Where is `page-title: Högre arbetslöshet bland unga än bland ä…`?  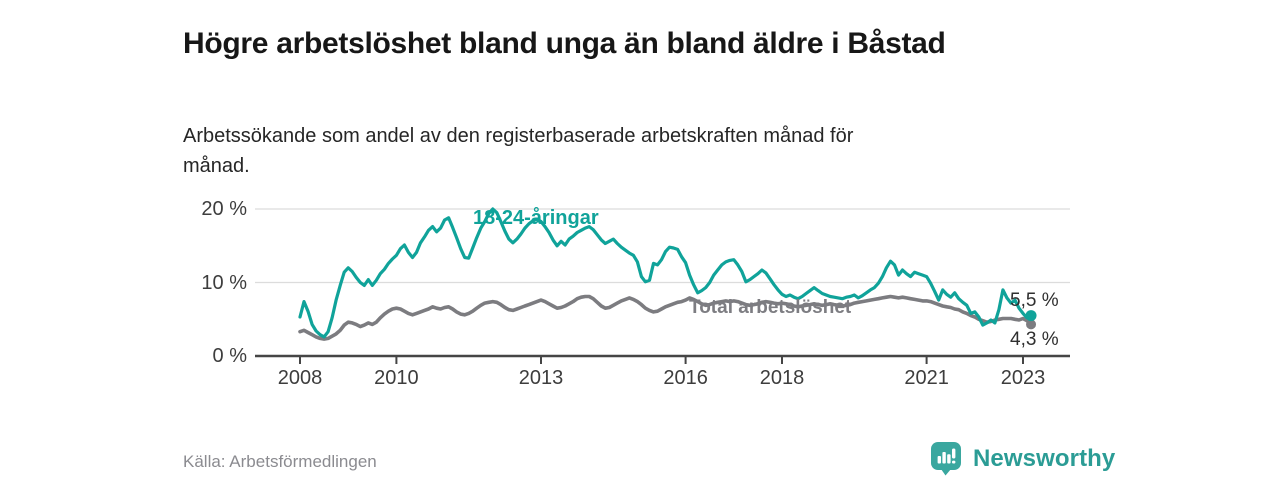 page-title: Högre arbetslöshet bland unga än bland ä… is located at coordinates (564, 44).